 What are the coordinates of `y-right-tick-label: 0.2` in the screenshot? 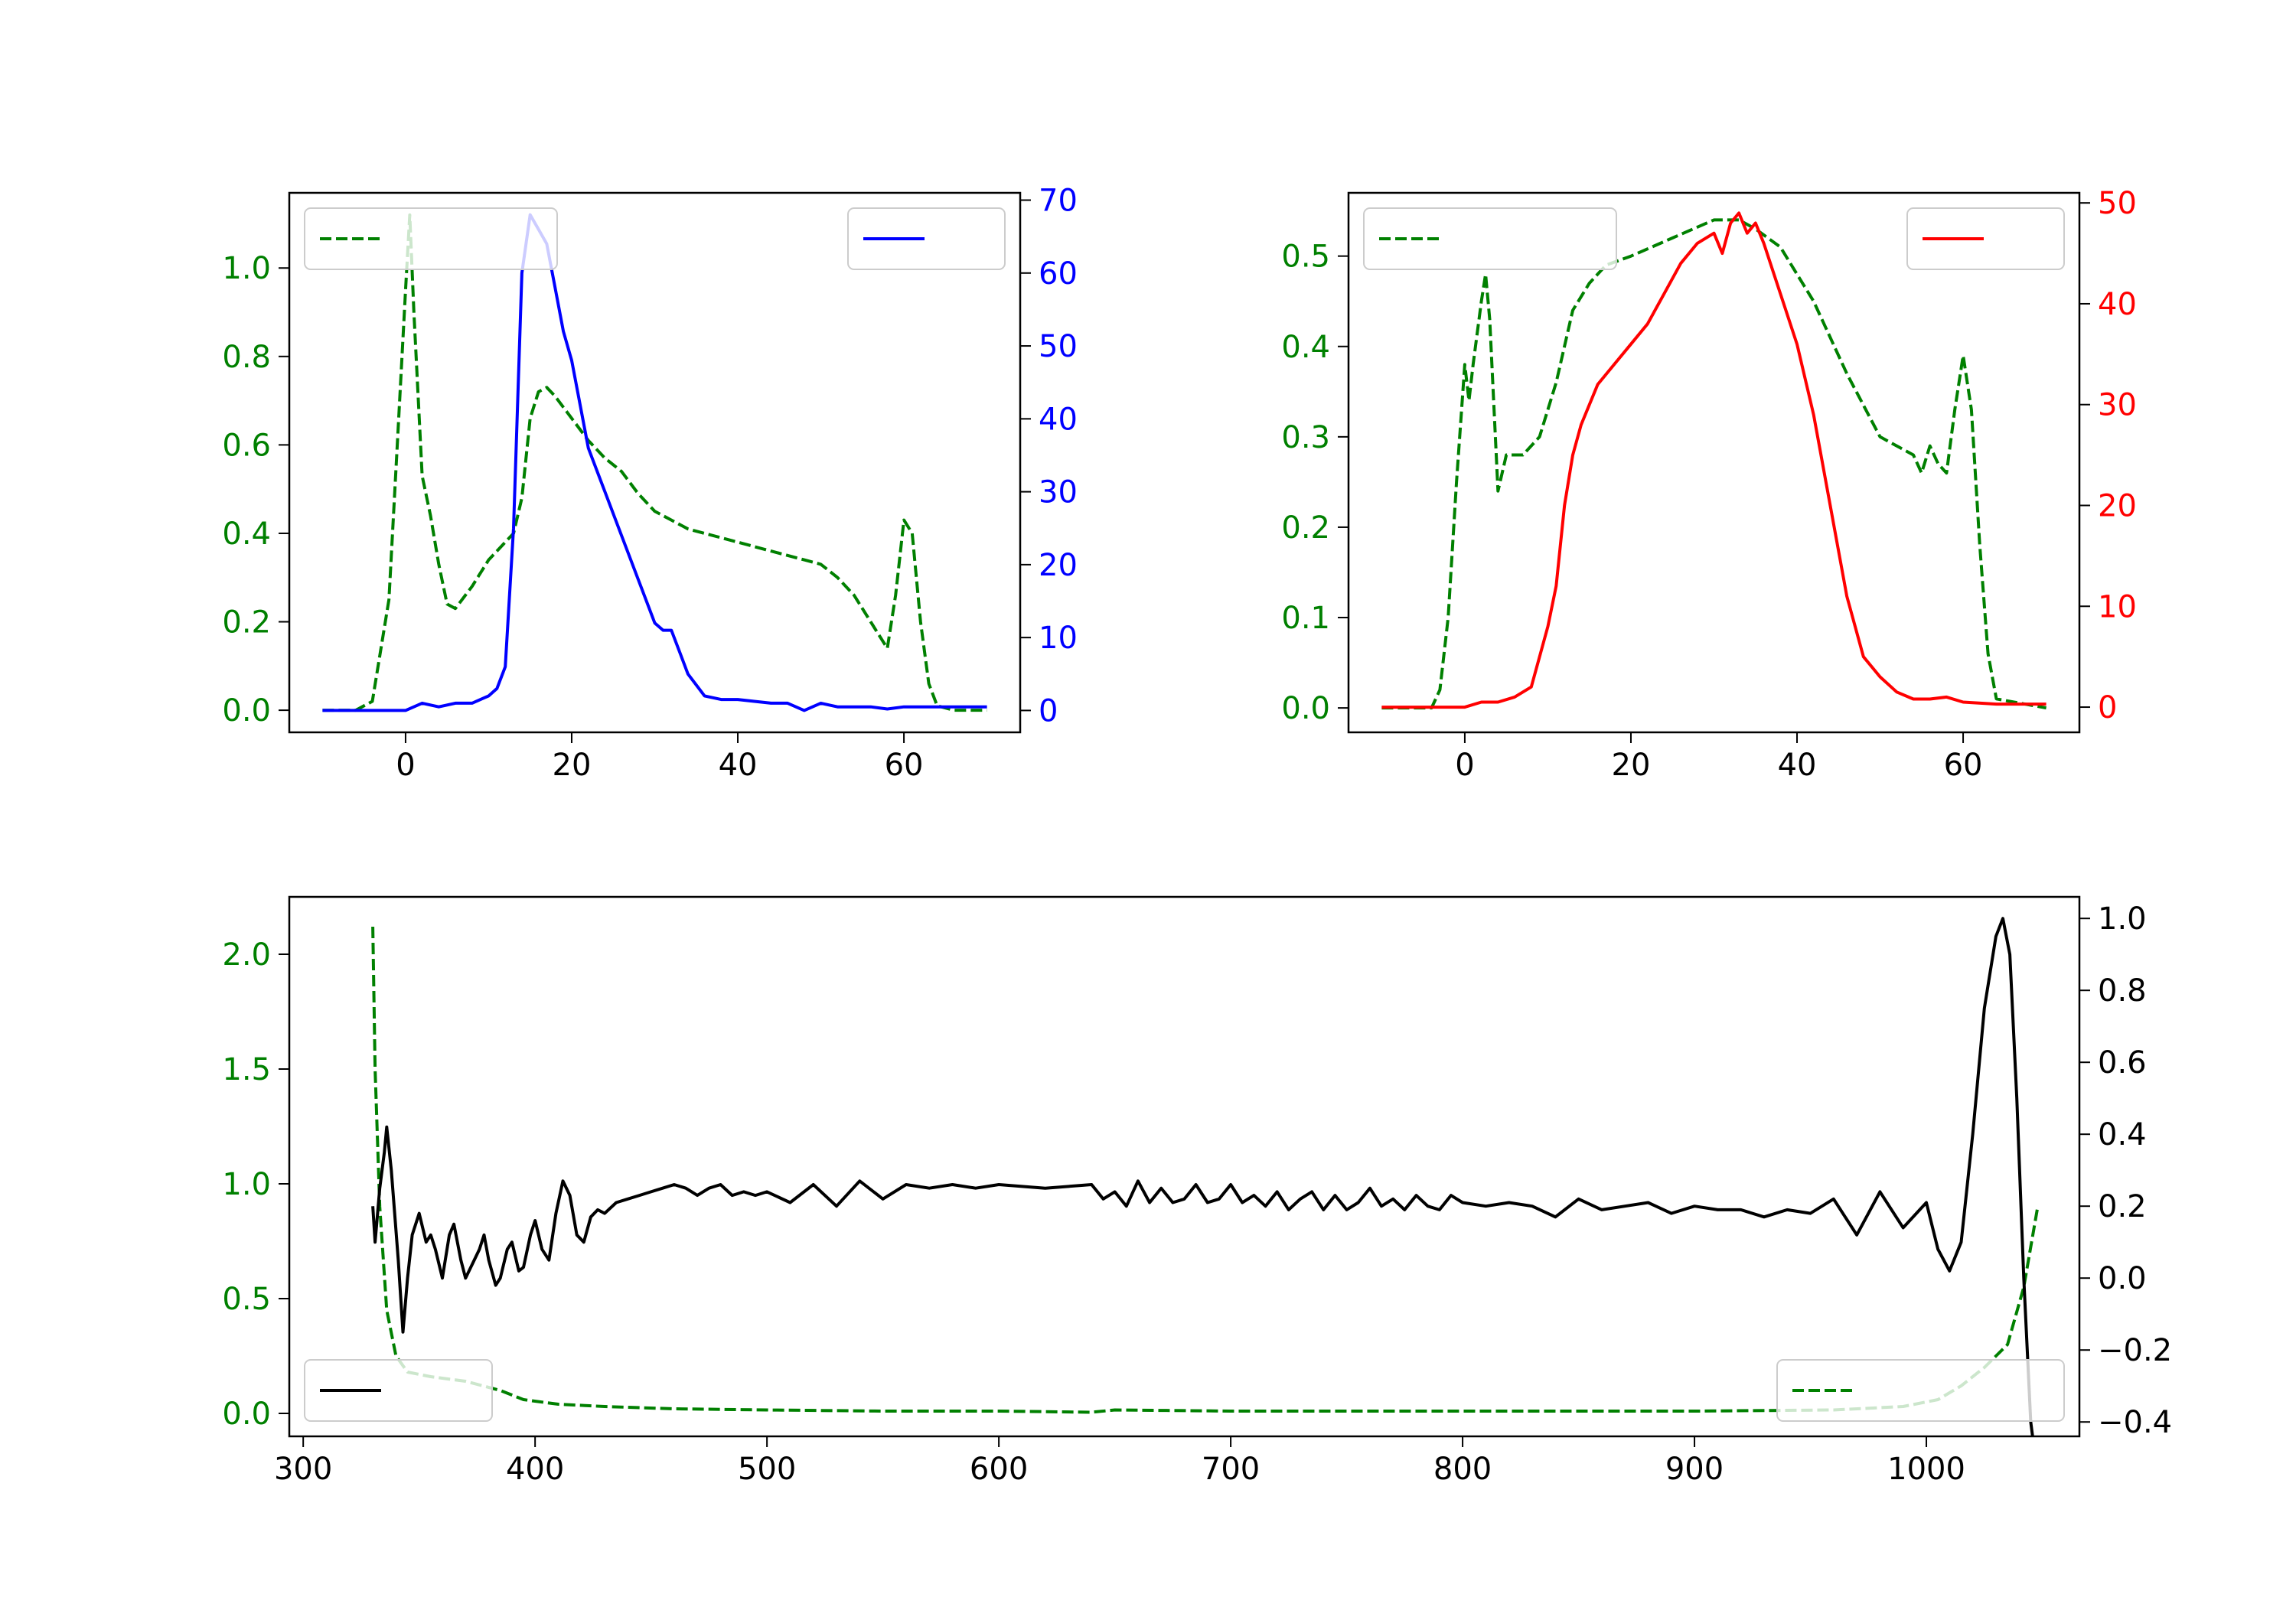 It's located at (2122, 1206).